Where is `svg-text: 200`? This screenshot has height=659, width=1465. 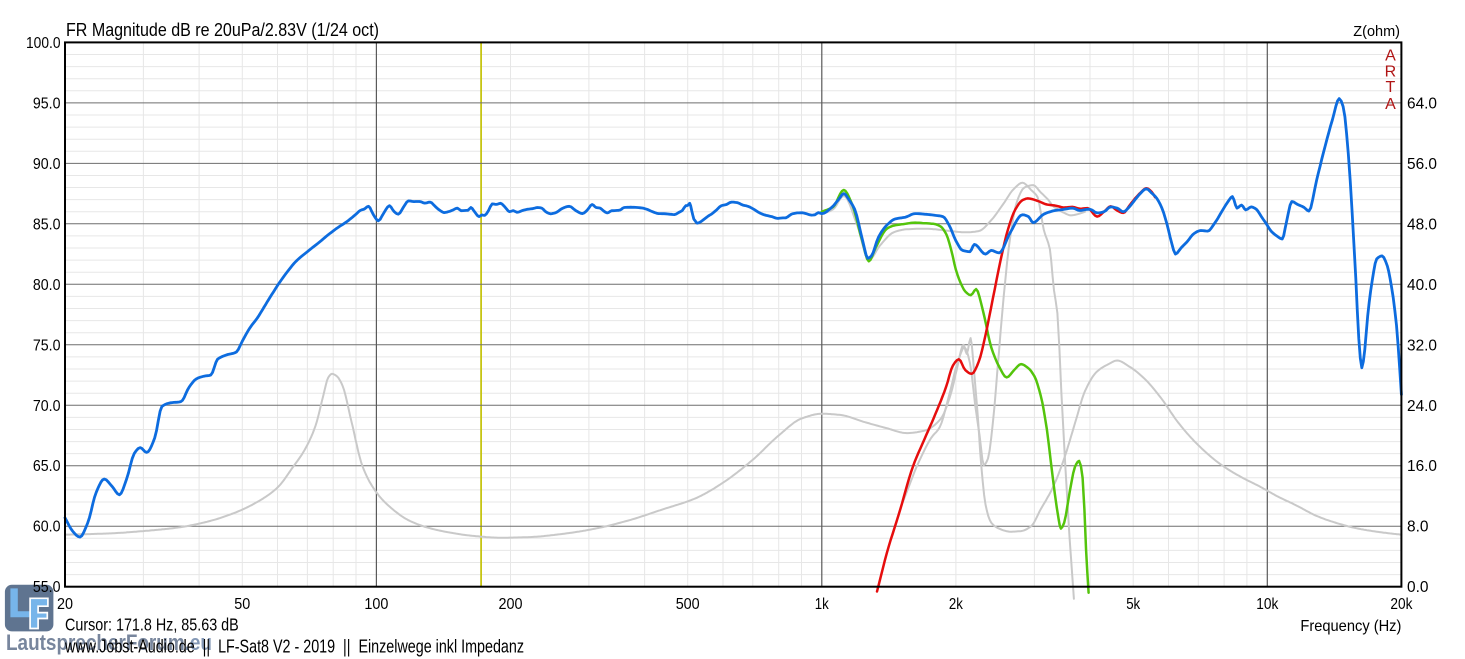
svg-text: 200 is located at coordinates (511, 604).